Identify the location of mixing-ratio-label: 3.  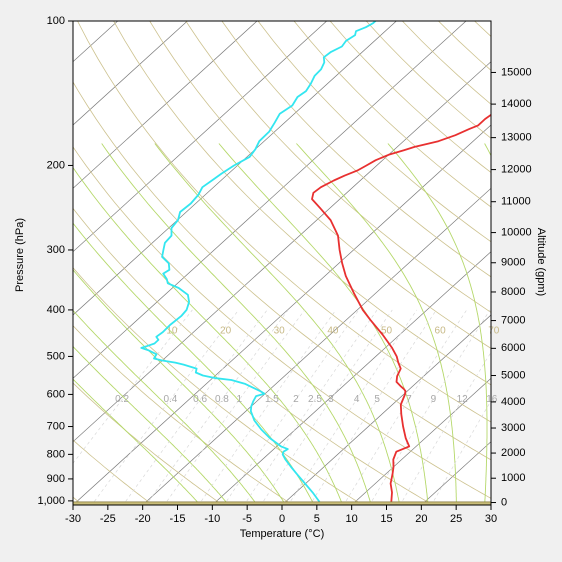
(331, 399).